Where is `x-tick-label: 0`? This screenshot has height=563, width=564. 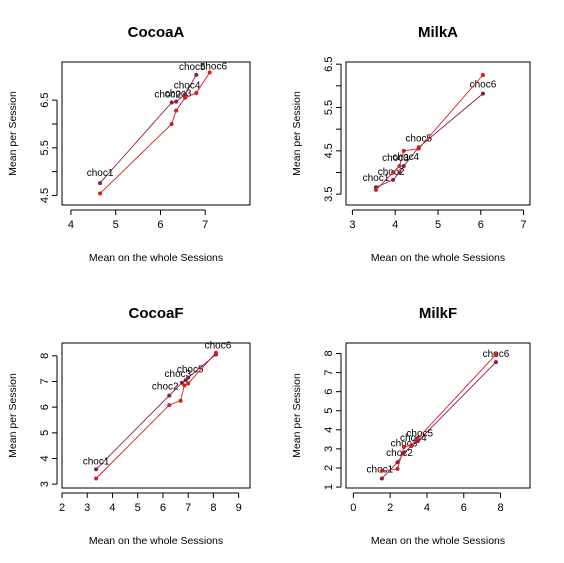
x-tick-label: 0 is located at coordinates (353, 508).